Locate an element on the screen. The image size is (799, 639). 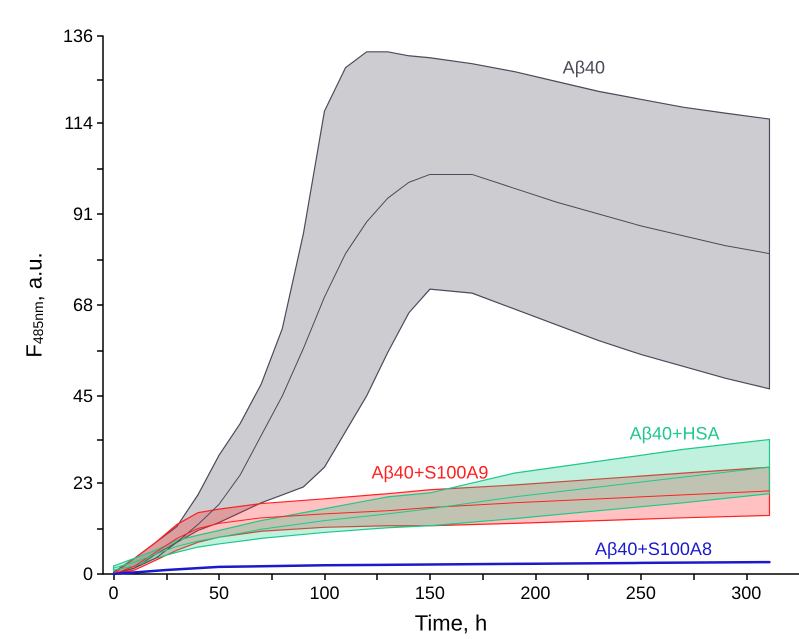
line-series is located at coordinates (441, 568).